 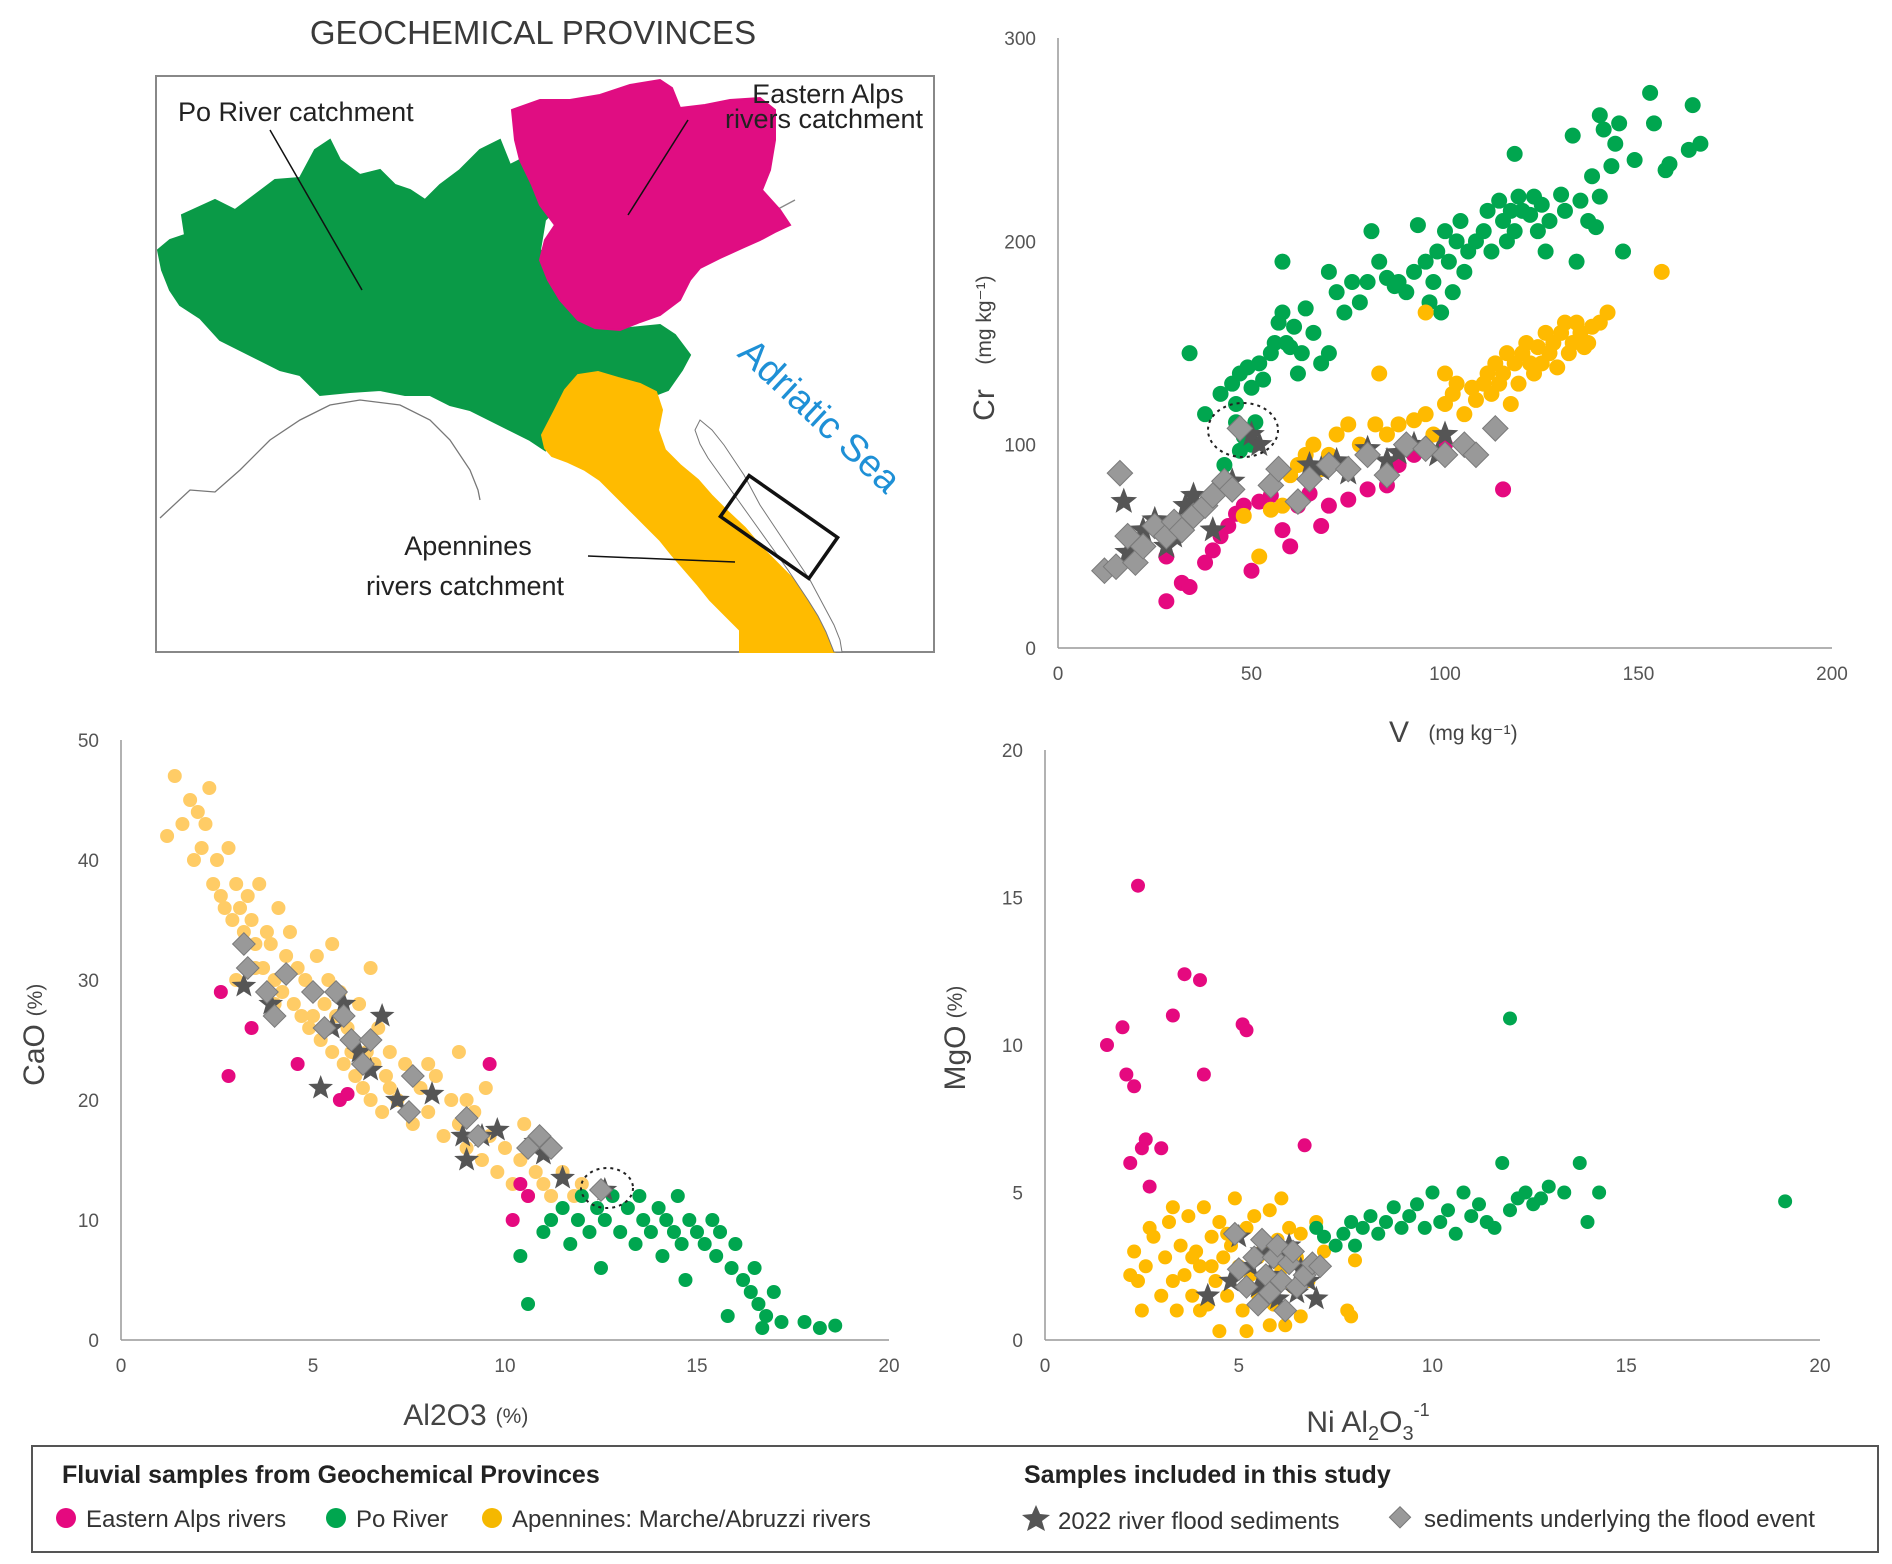 What do you see at coordinates (1020, 446) in the screenshot?
I see `cr-v-y-tick-label: 100` at bounding box center [1020, 446].